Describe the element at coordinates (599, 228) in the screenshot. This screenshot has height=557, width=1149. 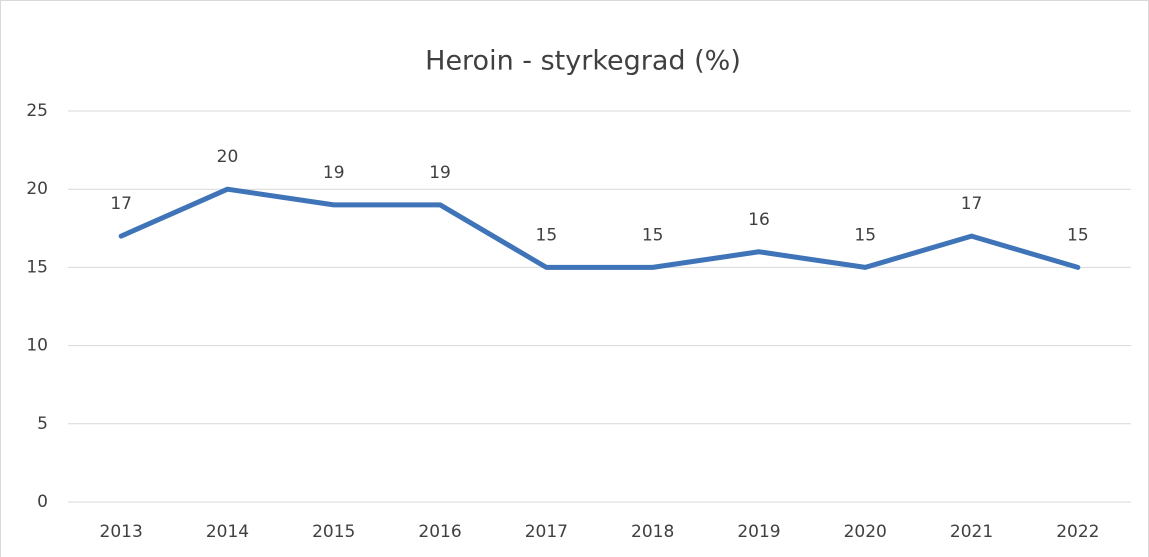
I see `data-line` at that location.